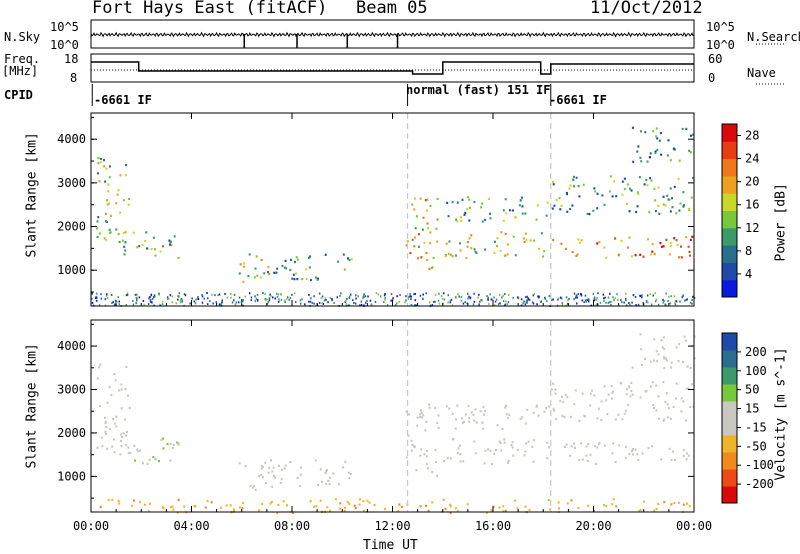 Image resolution: width=800 pixels, height=554 pixels. I want to click on colorbar-tick-label-1-7: -200, so click(759, 484).